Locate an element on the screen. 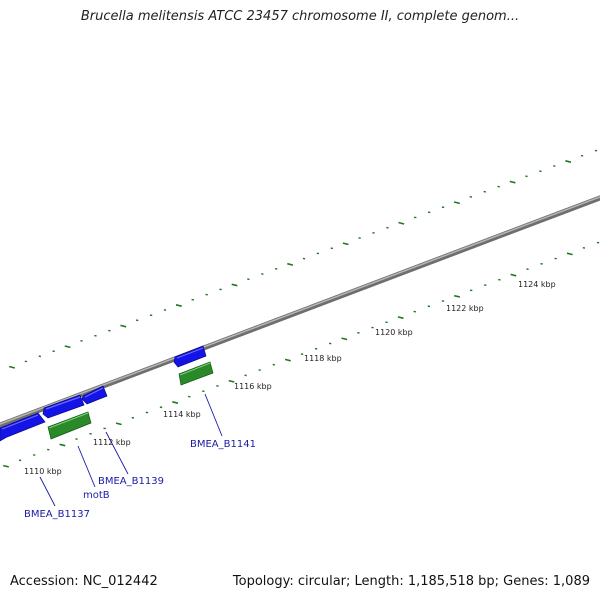 Image resolution: width=600 pixels, height=600 pixels. gene-bmea-b1141 is located at coordinates (190, 356).